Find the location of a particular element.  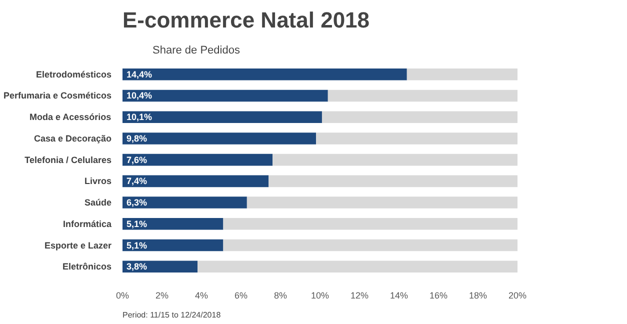

x-tick-label: 18% is located at coordinates (478, 295).